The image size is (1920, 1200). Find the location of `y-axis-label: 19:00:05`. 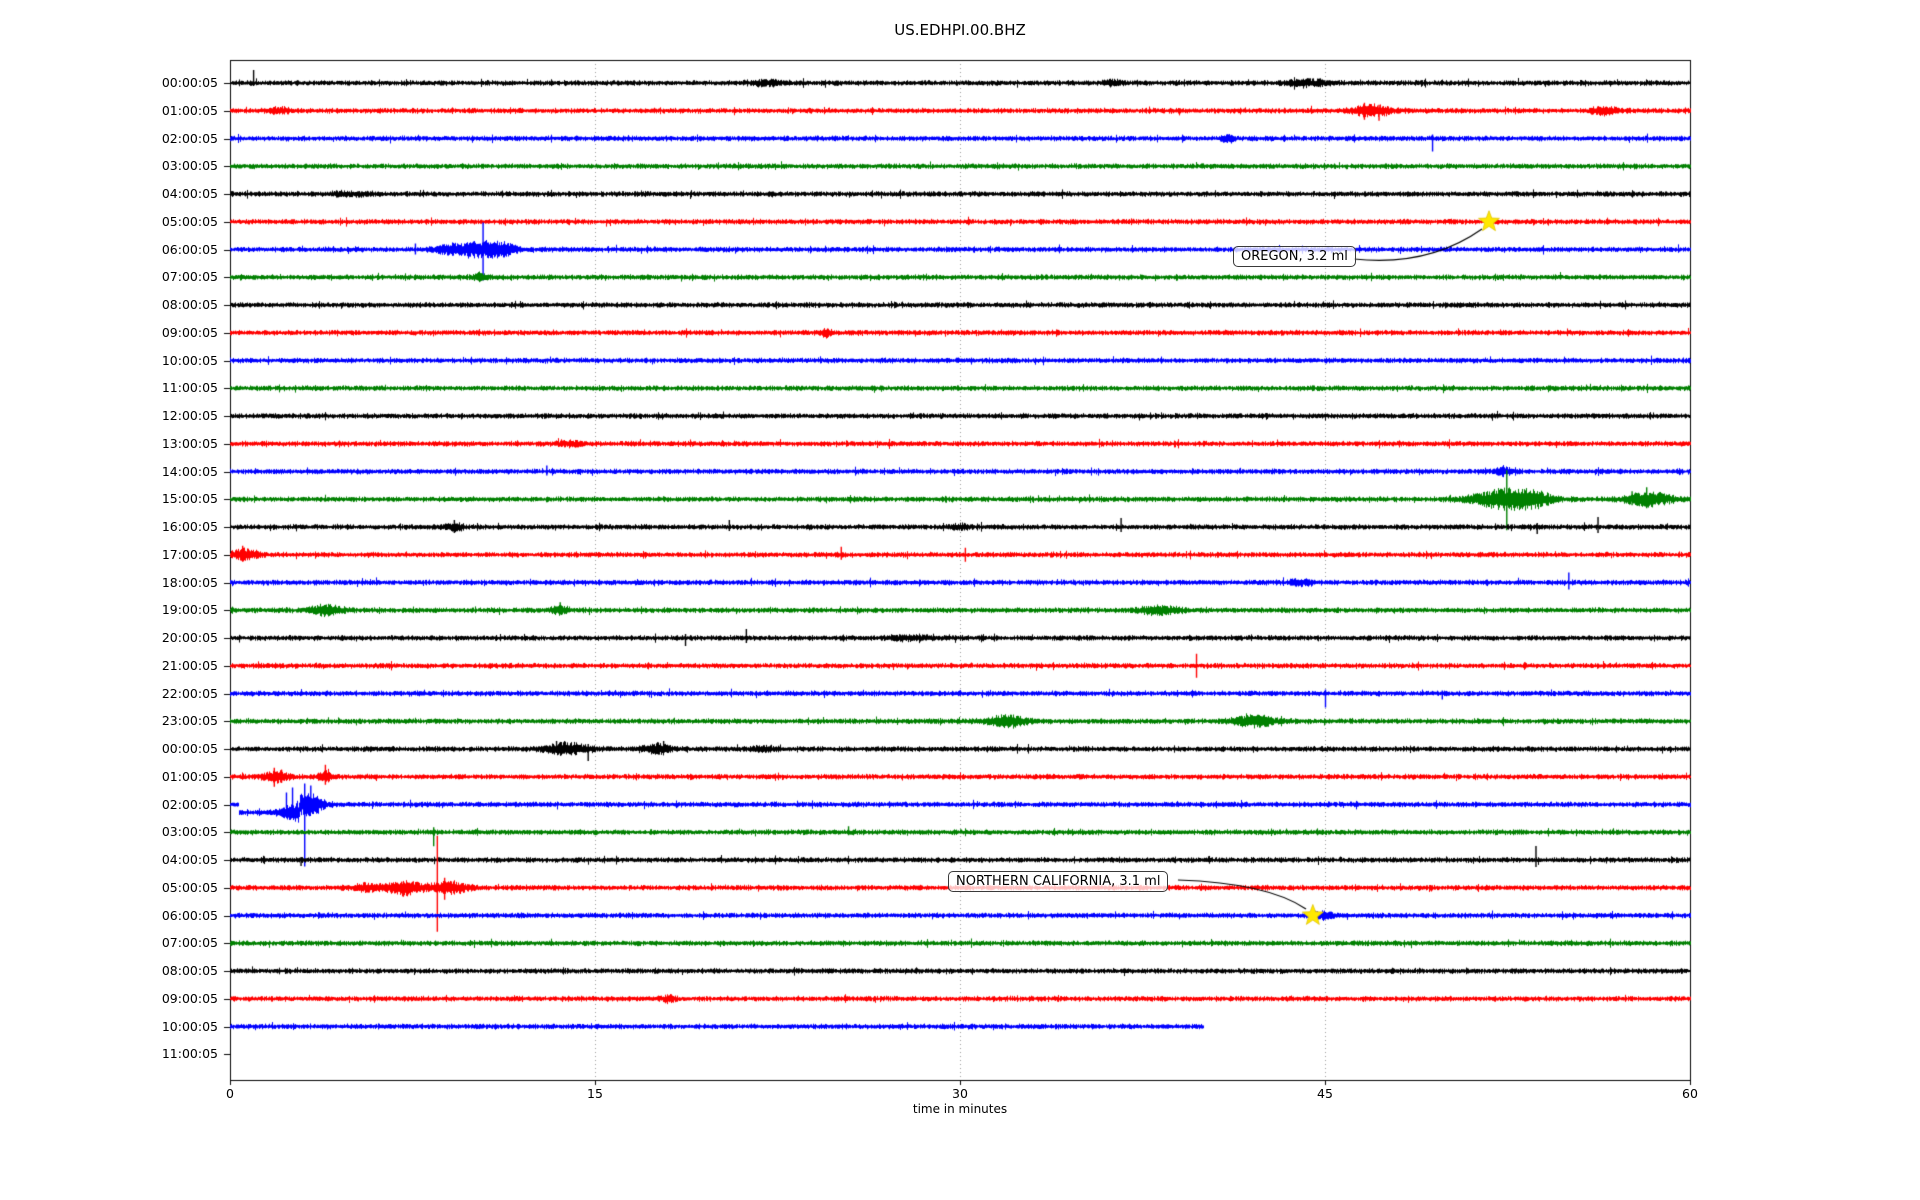

y-axis-label: 19:00:05 is located at coordinates (189, 610).